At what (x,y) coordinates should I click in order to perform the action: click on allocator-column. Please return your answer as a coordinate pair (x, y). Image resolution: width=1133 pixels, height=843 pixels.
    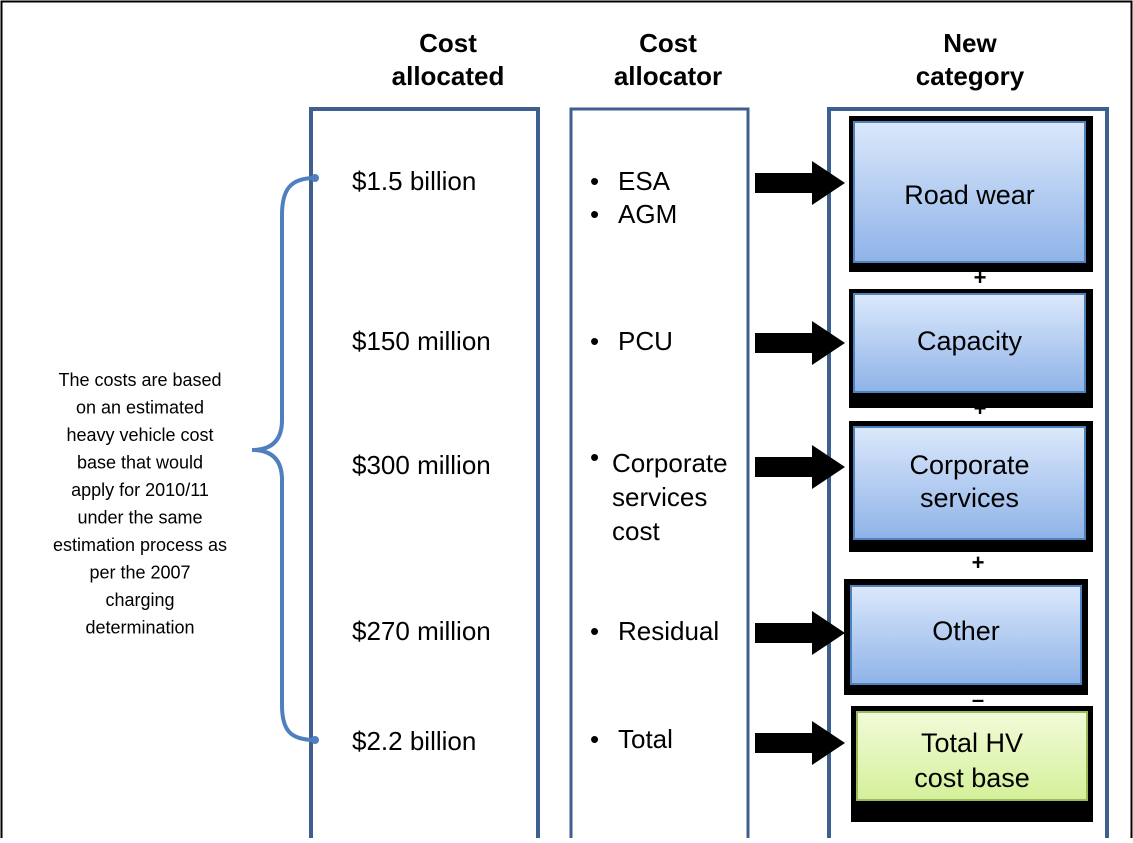
    Looking at the image, I should click on (659, 475).